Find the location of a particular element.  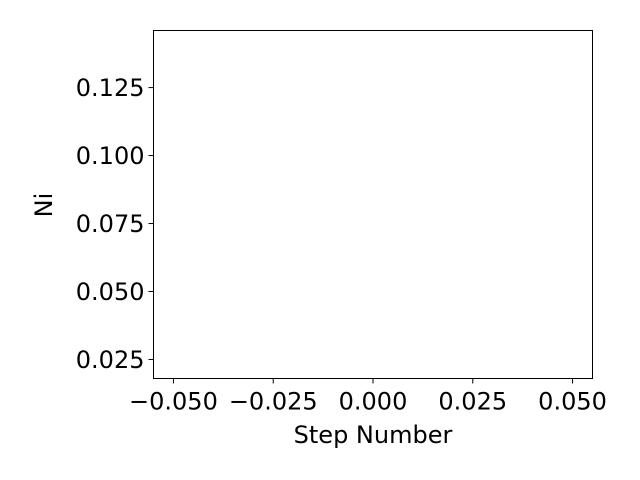

x-tick-label: 0.000 is located at coordinates (373, 402).